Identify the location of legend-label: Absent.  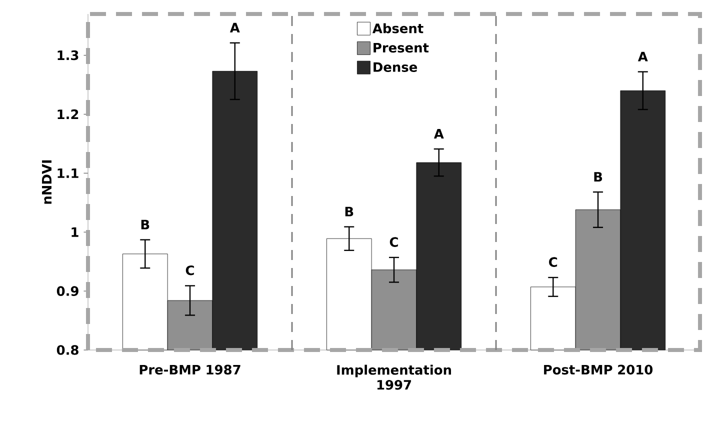
(398, 28).